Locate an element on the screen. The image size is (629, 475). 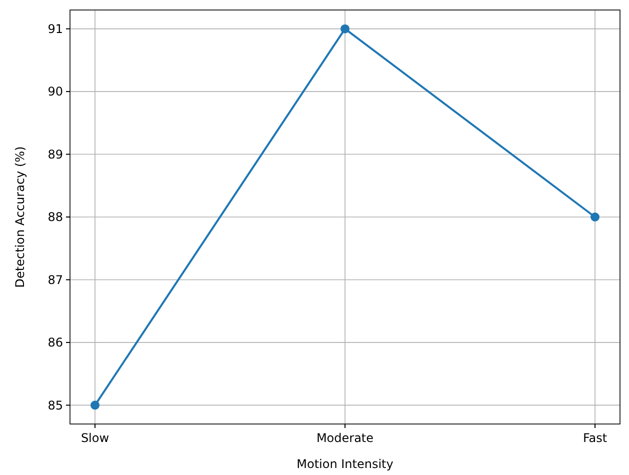
x-tick-label: Slow is located at coordinates (95, 438).